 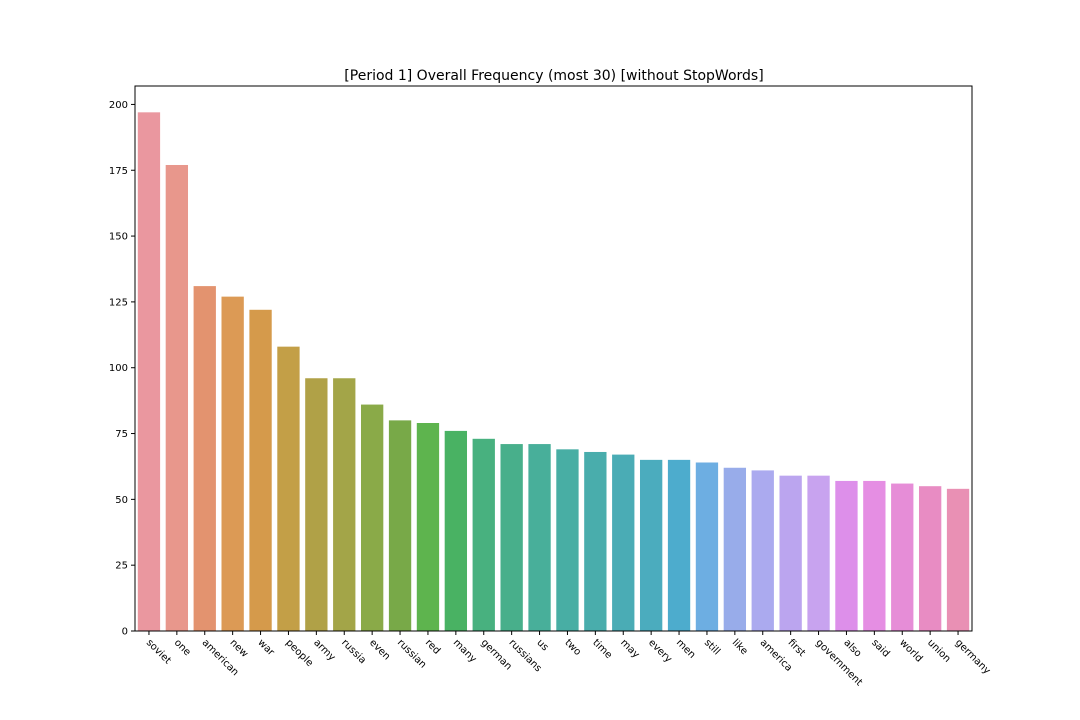 What do you see at coordinates (118, 105) in the screenshot?
I see `y-tick-label: 200` at bounding box center [118, 105].